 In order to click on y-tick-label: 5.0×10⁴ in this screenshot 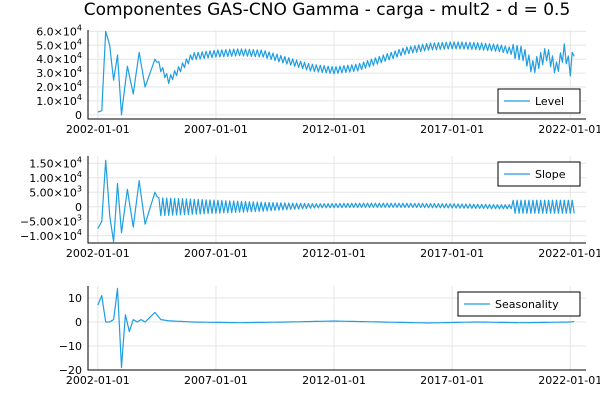, I will do `click(59, 44)`.